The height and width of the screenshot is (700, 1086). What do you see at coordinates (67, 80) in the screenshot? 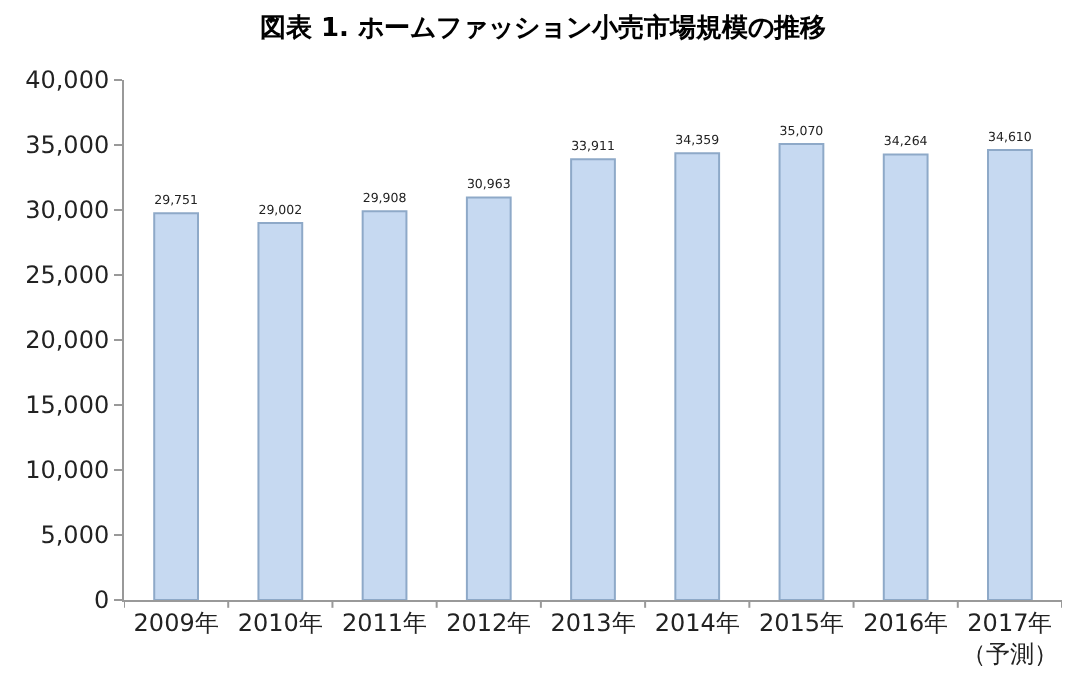
I see `y-tick-label: 40,000` at bounding box center [67, 80].